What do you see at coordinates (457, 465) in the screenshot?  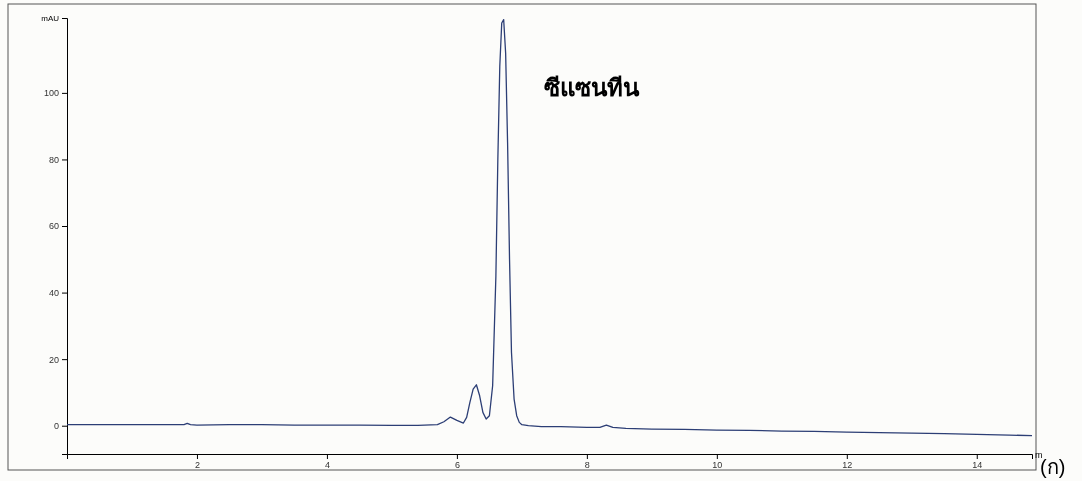 I see `x-tick-label: 6` at bounding box center [457, 465].